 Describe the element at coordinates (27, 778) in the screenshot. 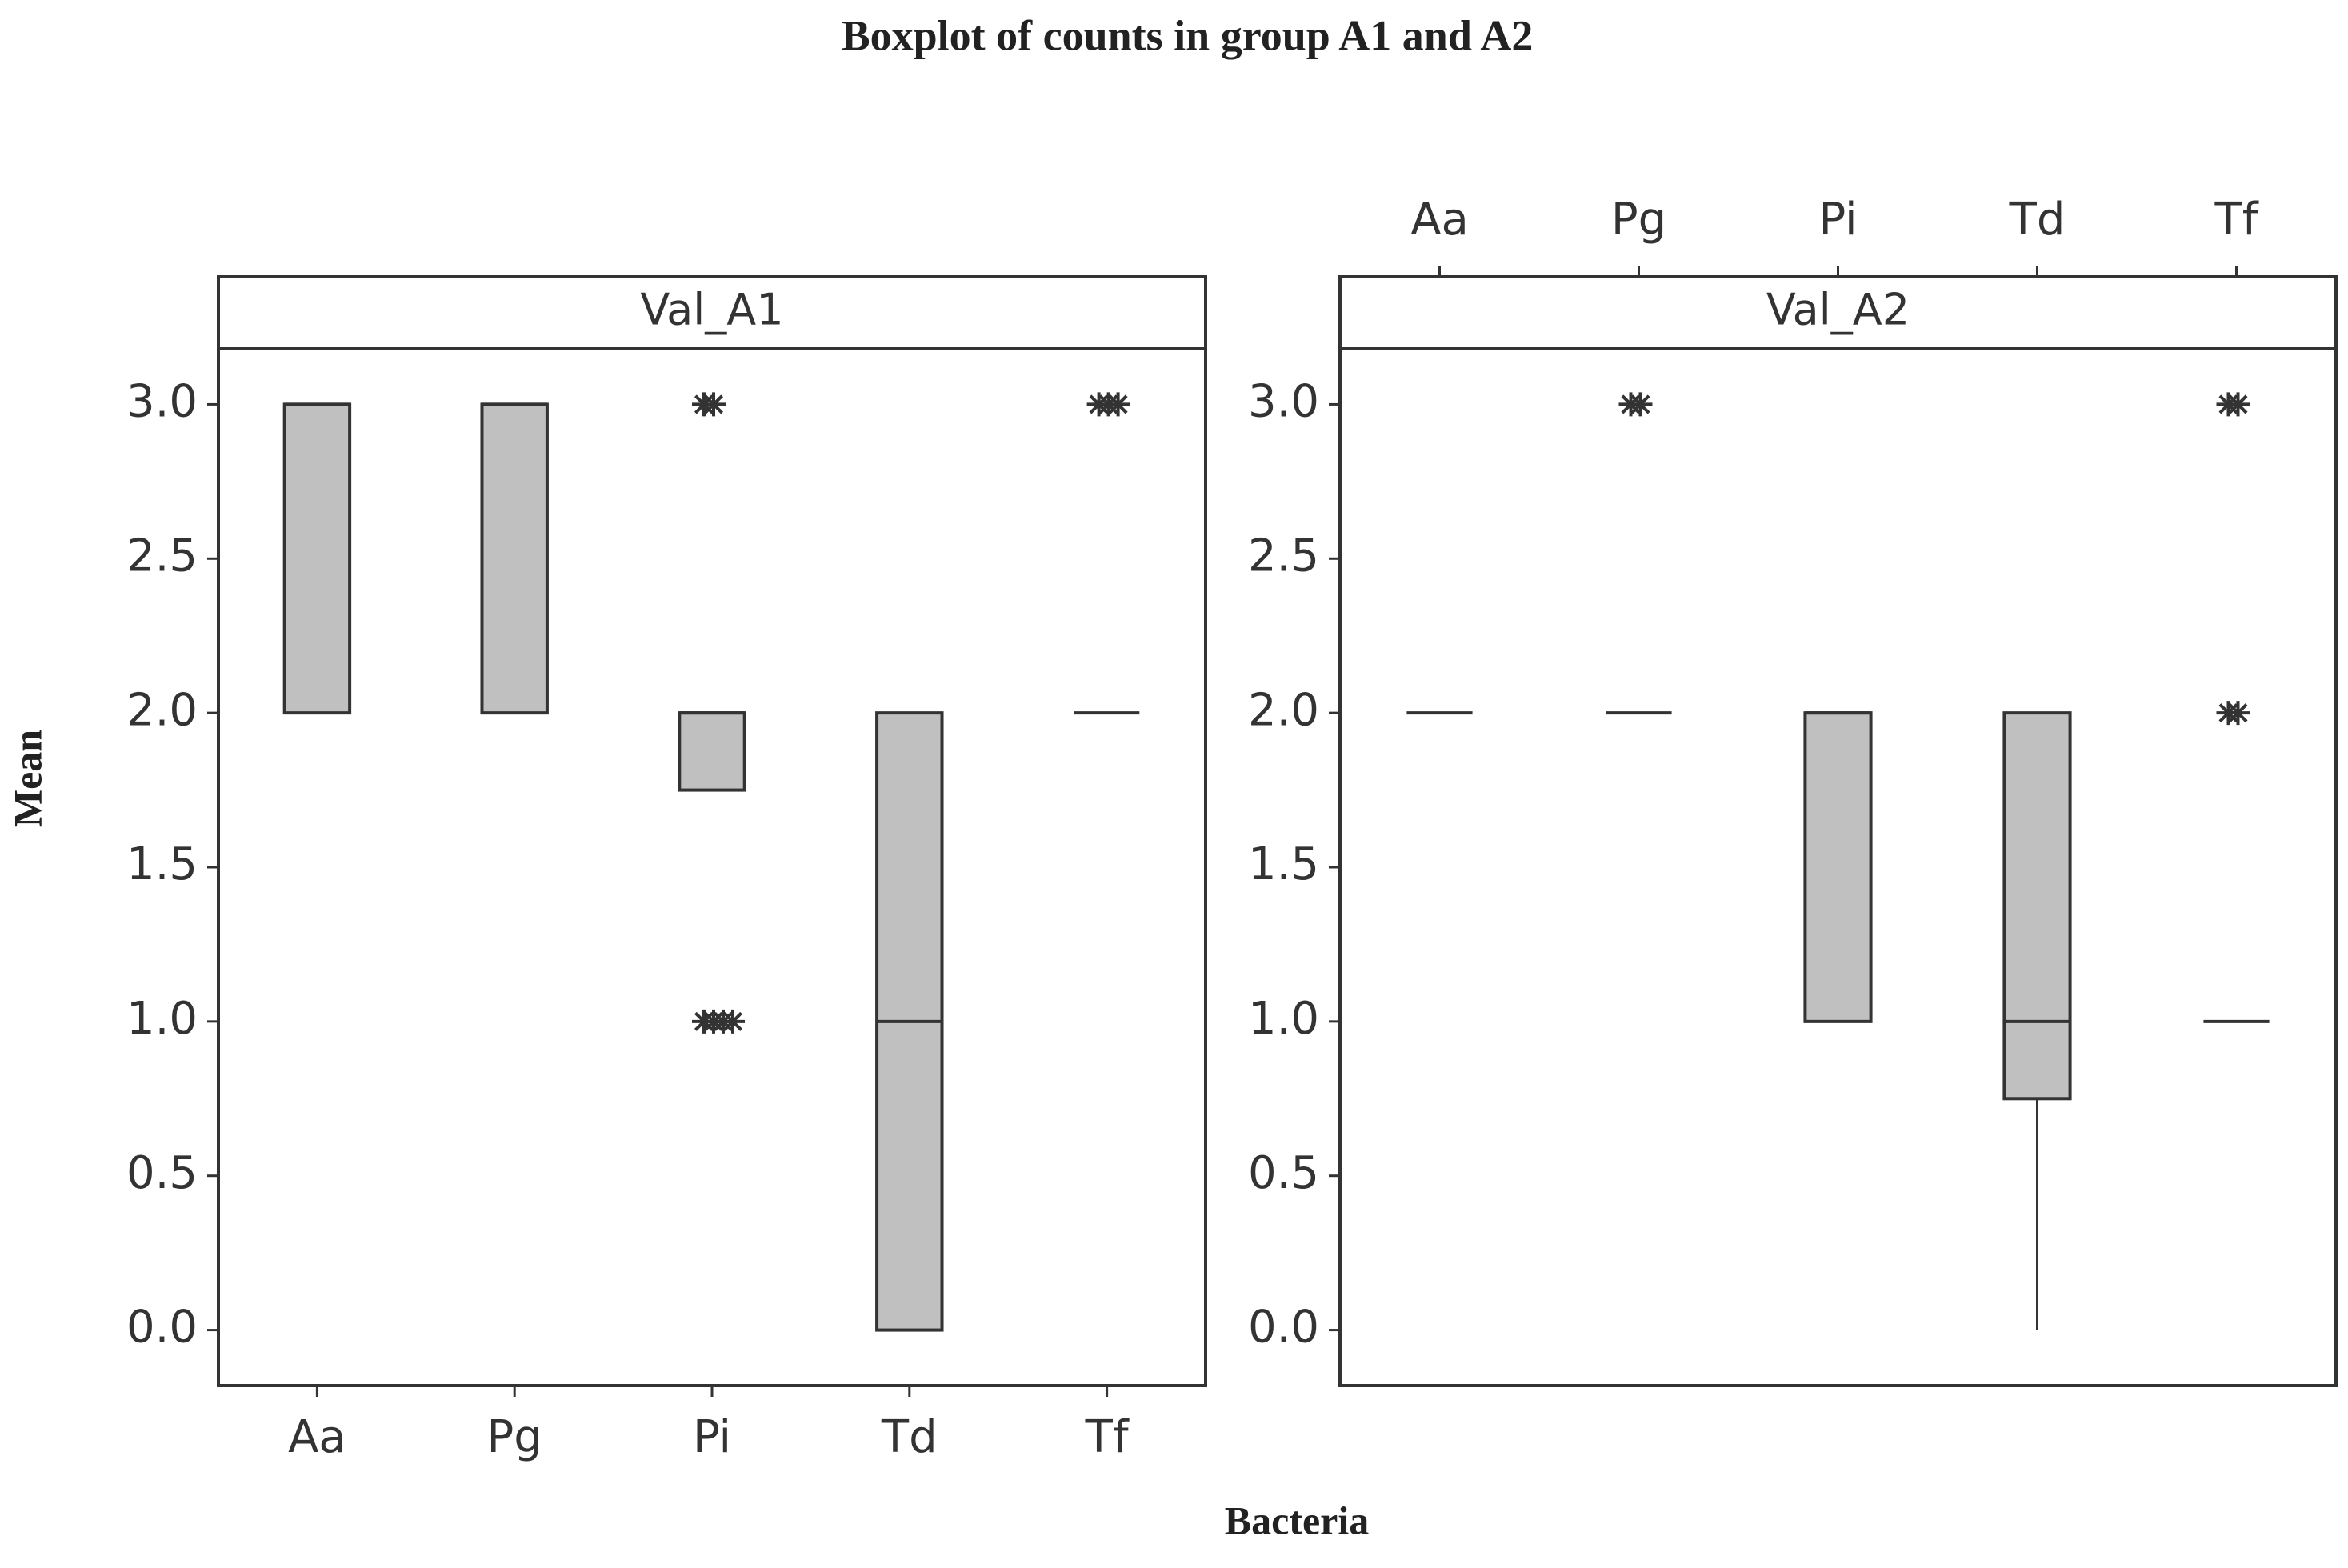

I see `y-axis-label: Mean` at that location.